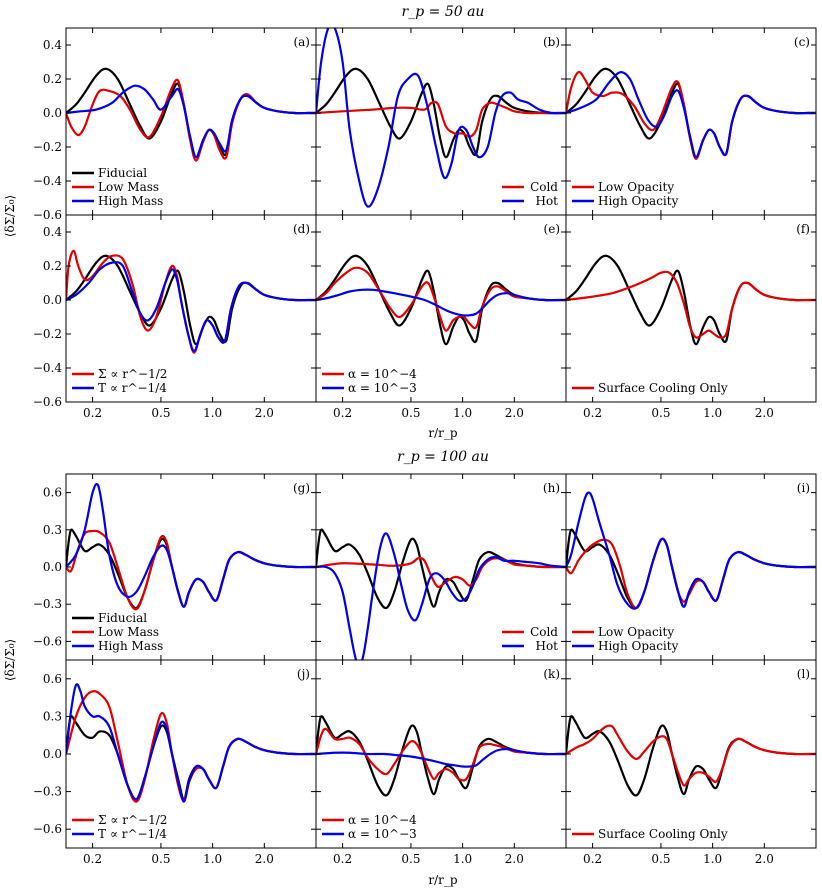 This screenshot has width=822, height=891. What do you see at coordinates (803, 488) in the screenshot?
I see `panel-i-label: (i)` at bounding box center [803, 488].